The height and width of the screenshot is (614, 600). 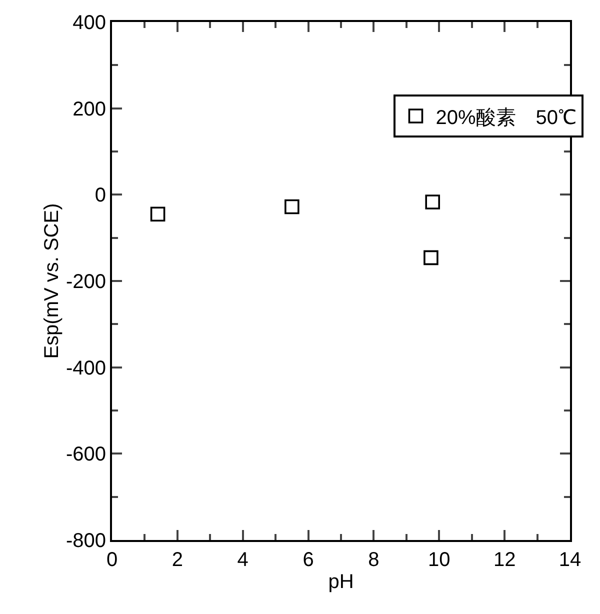 I want to click on x-tick-label: 10, so click(x=439, y=560).